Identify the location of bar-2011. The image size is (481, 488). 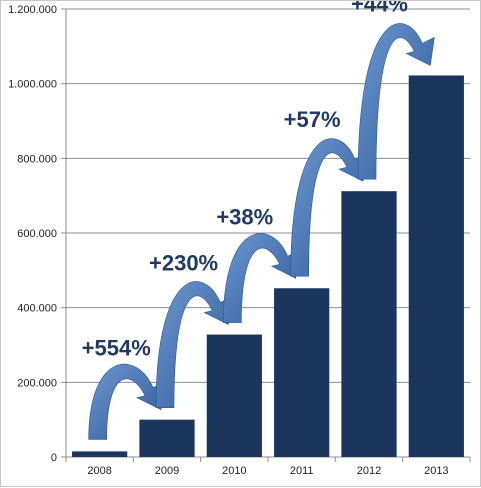
(302, 372).